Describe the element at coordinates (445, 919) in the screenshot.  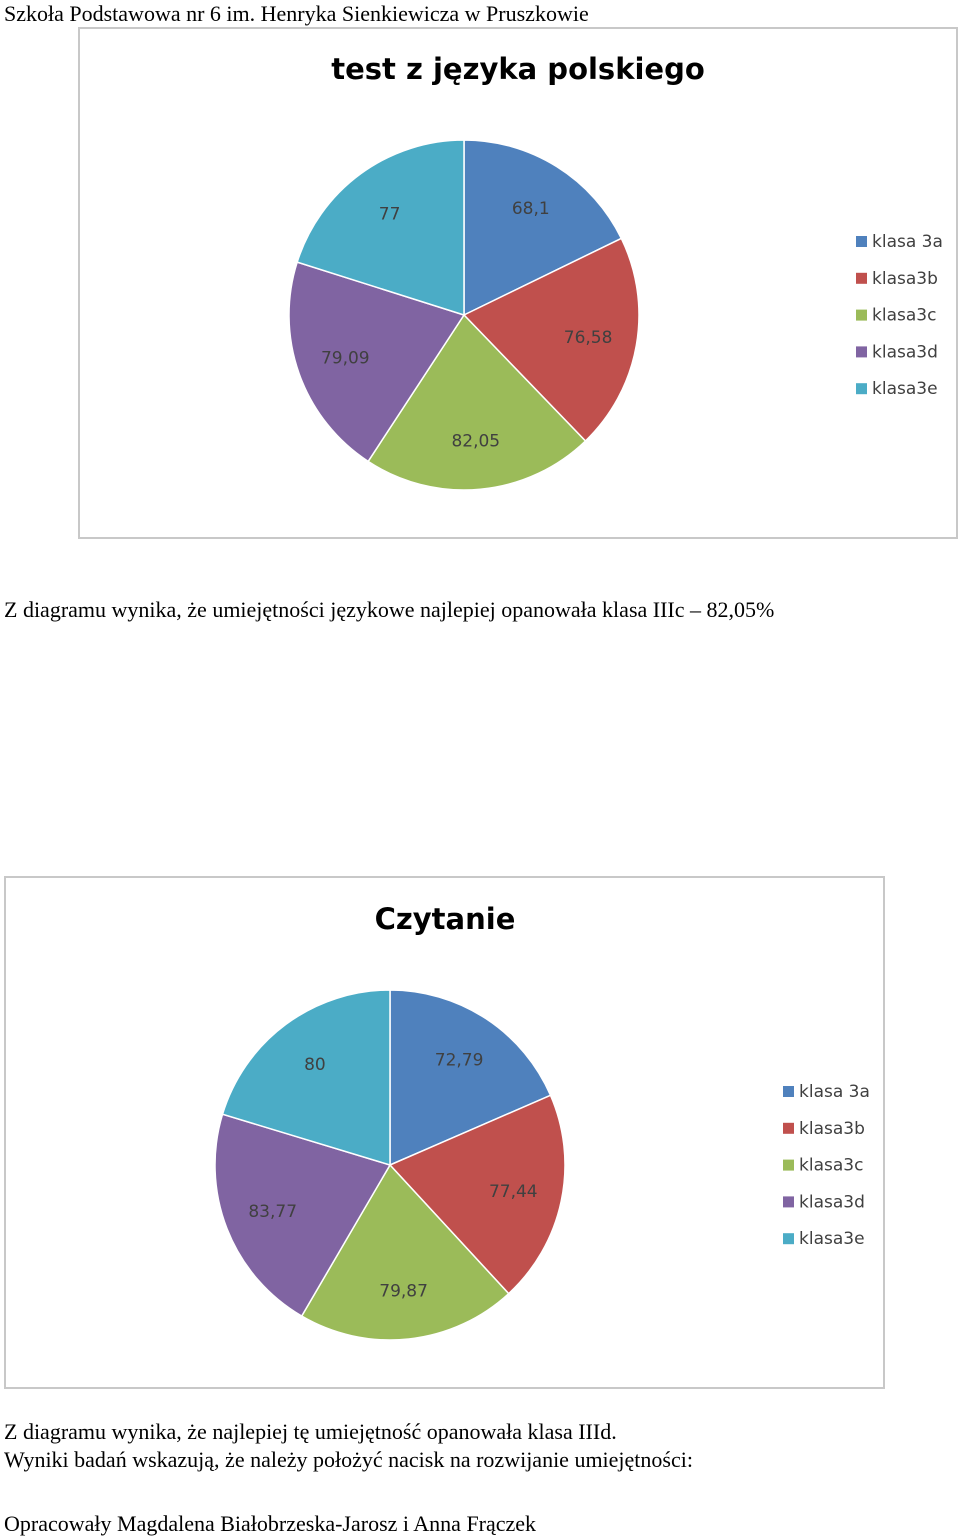
I see `chart-title: Czytanie` at that location.